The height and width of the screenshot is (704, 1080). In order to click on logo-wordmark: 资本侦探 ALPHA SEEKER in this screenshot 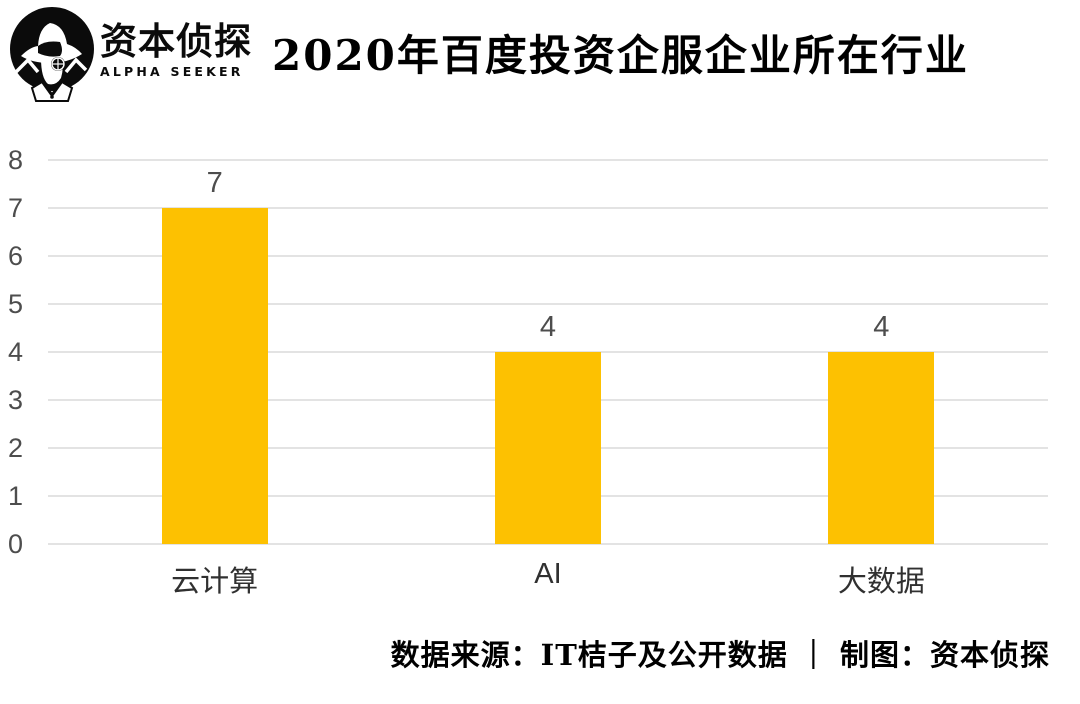, I will do `click(176, 50)`.